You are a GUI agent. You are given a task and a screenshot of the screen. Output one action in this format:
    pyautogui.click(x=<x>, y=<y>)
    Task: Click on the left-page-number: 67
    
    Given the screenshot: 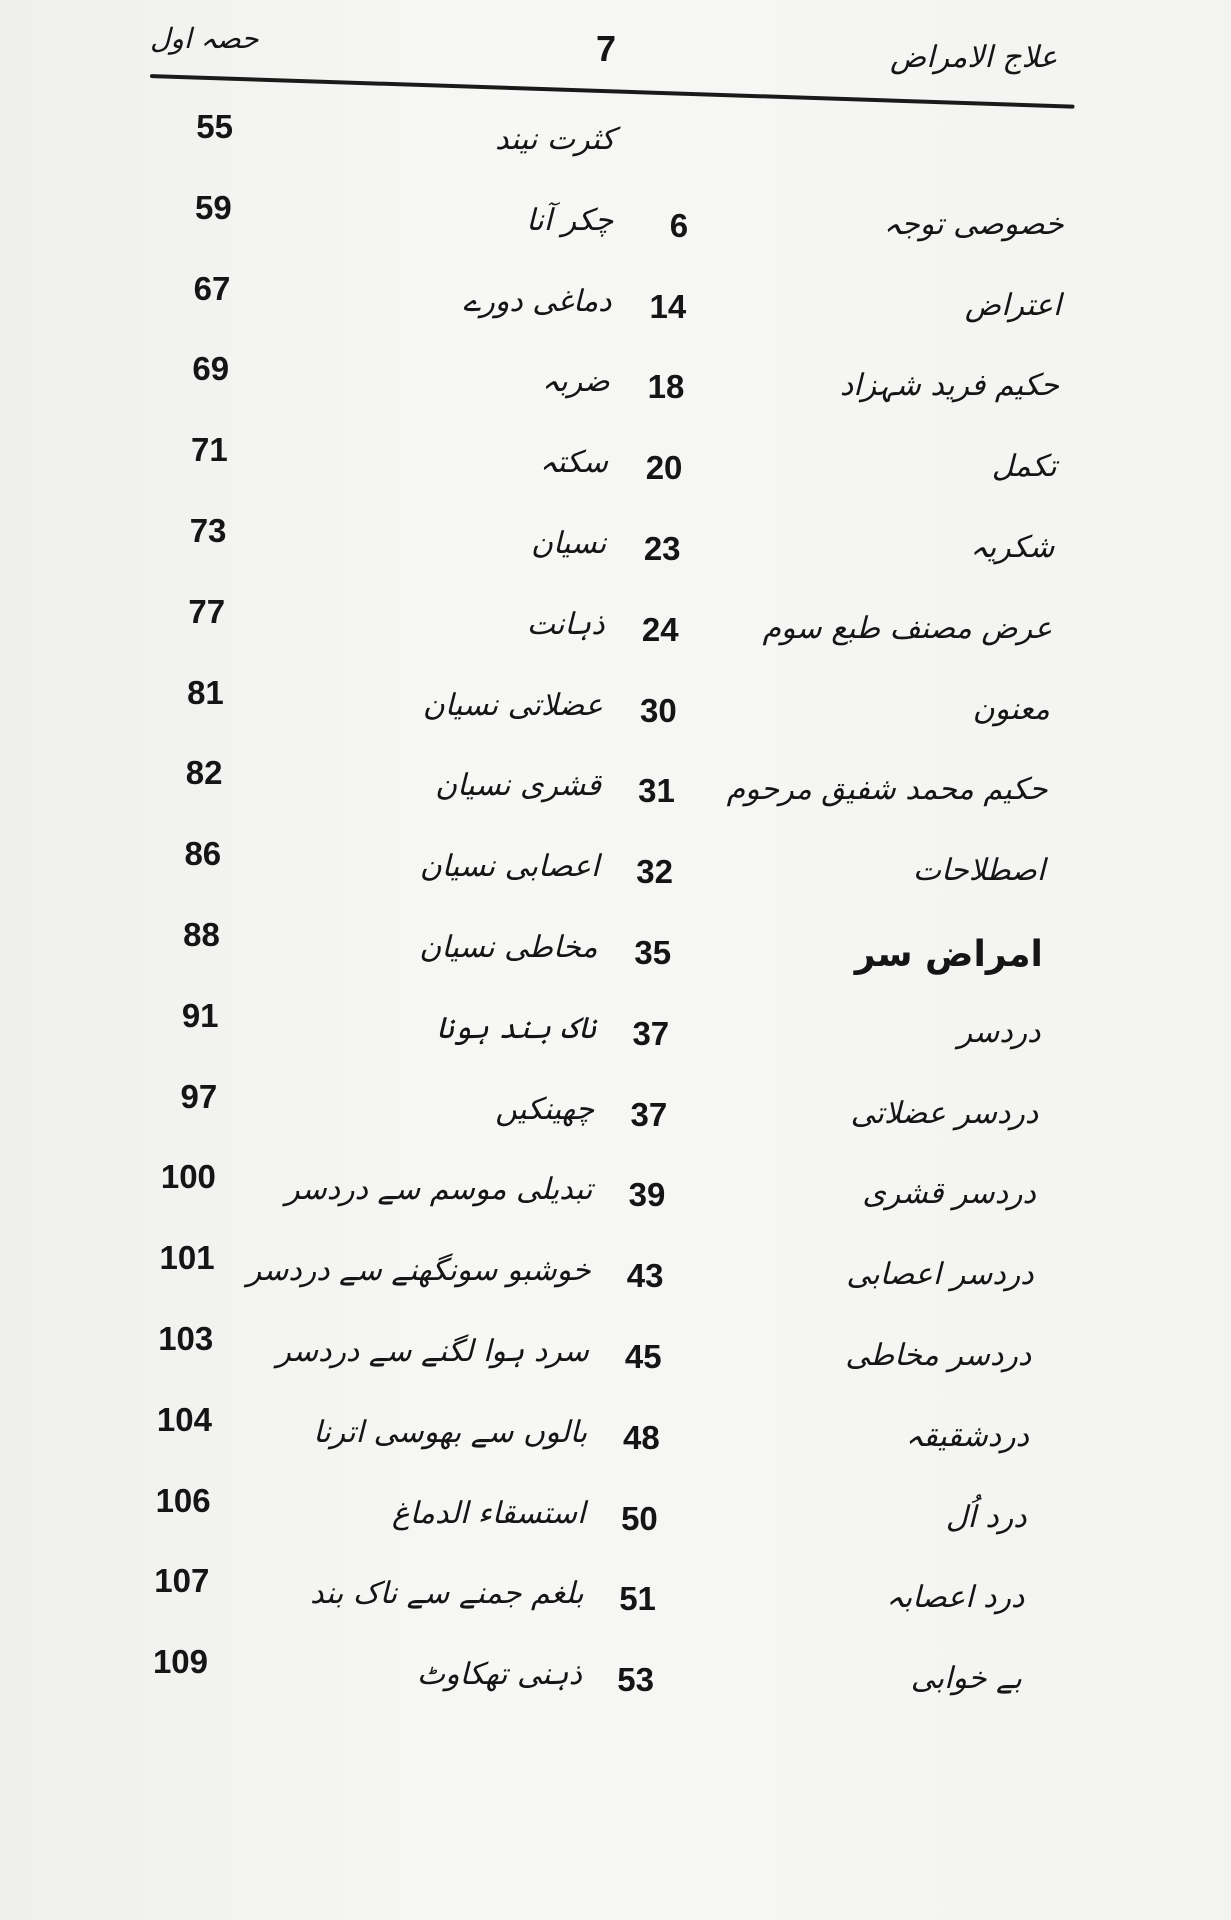 What is the action you would take?
    pyautogui.click(x=212, y=288)
    